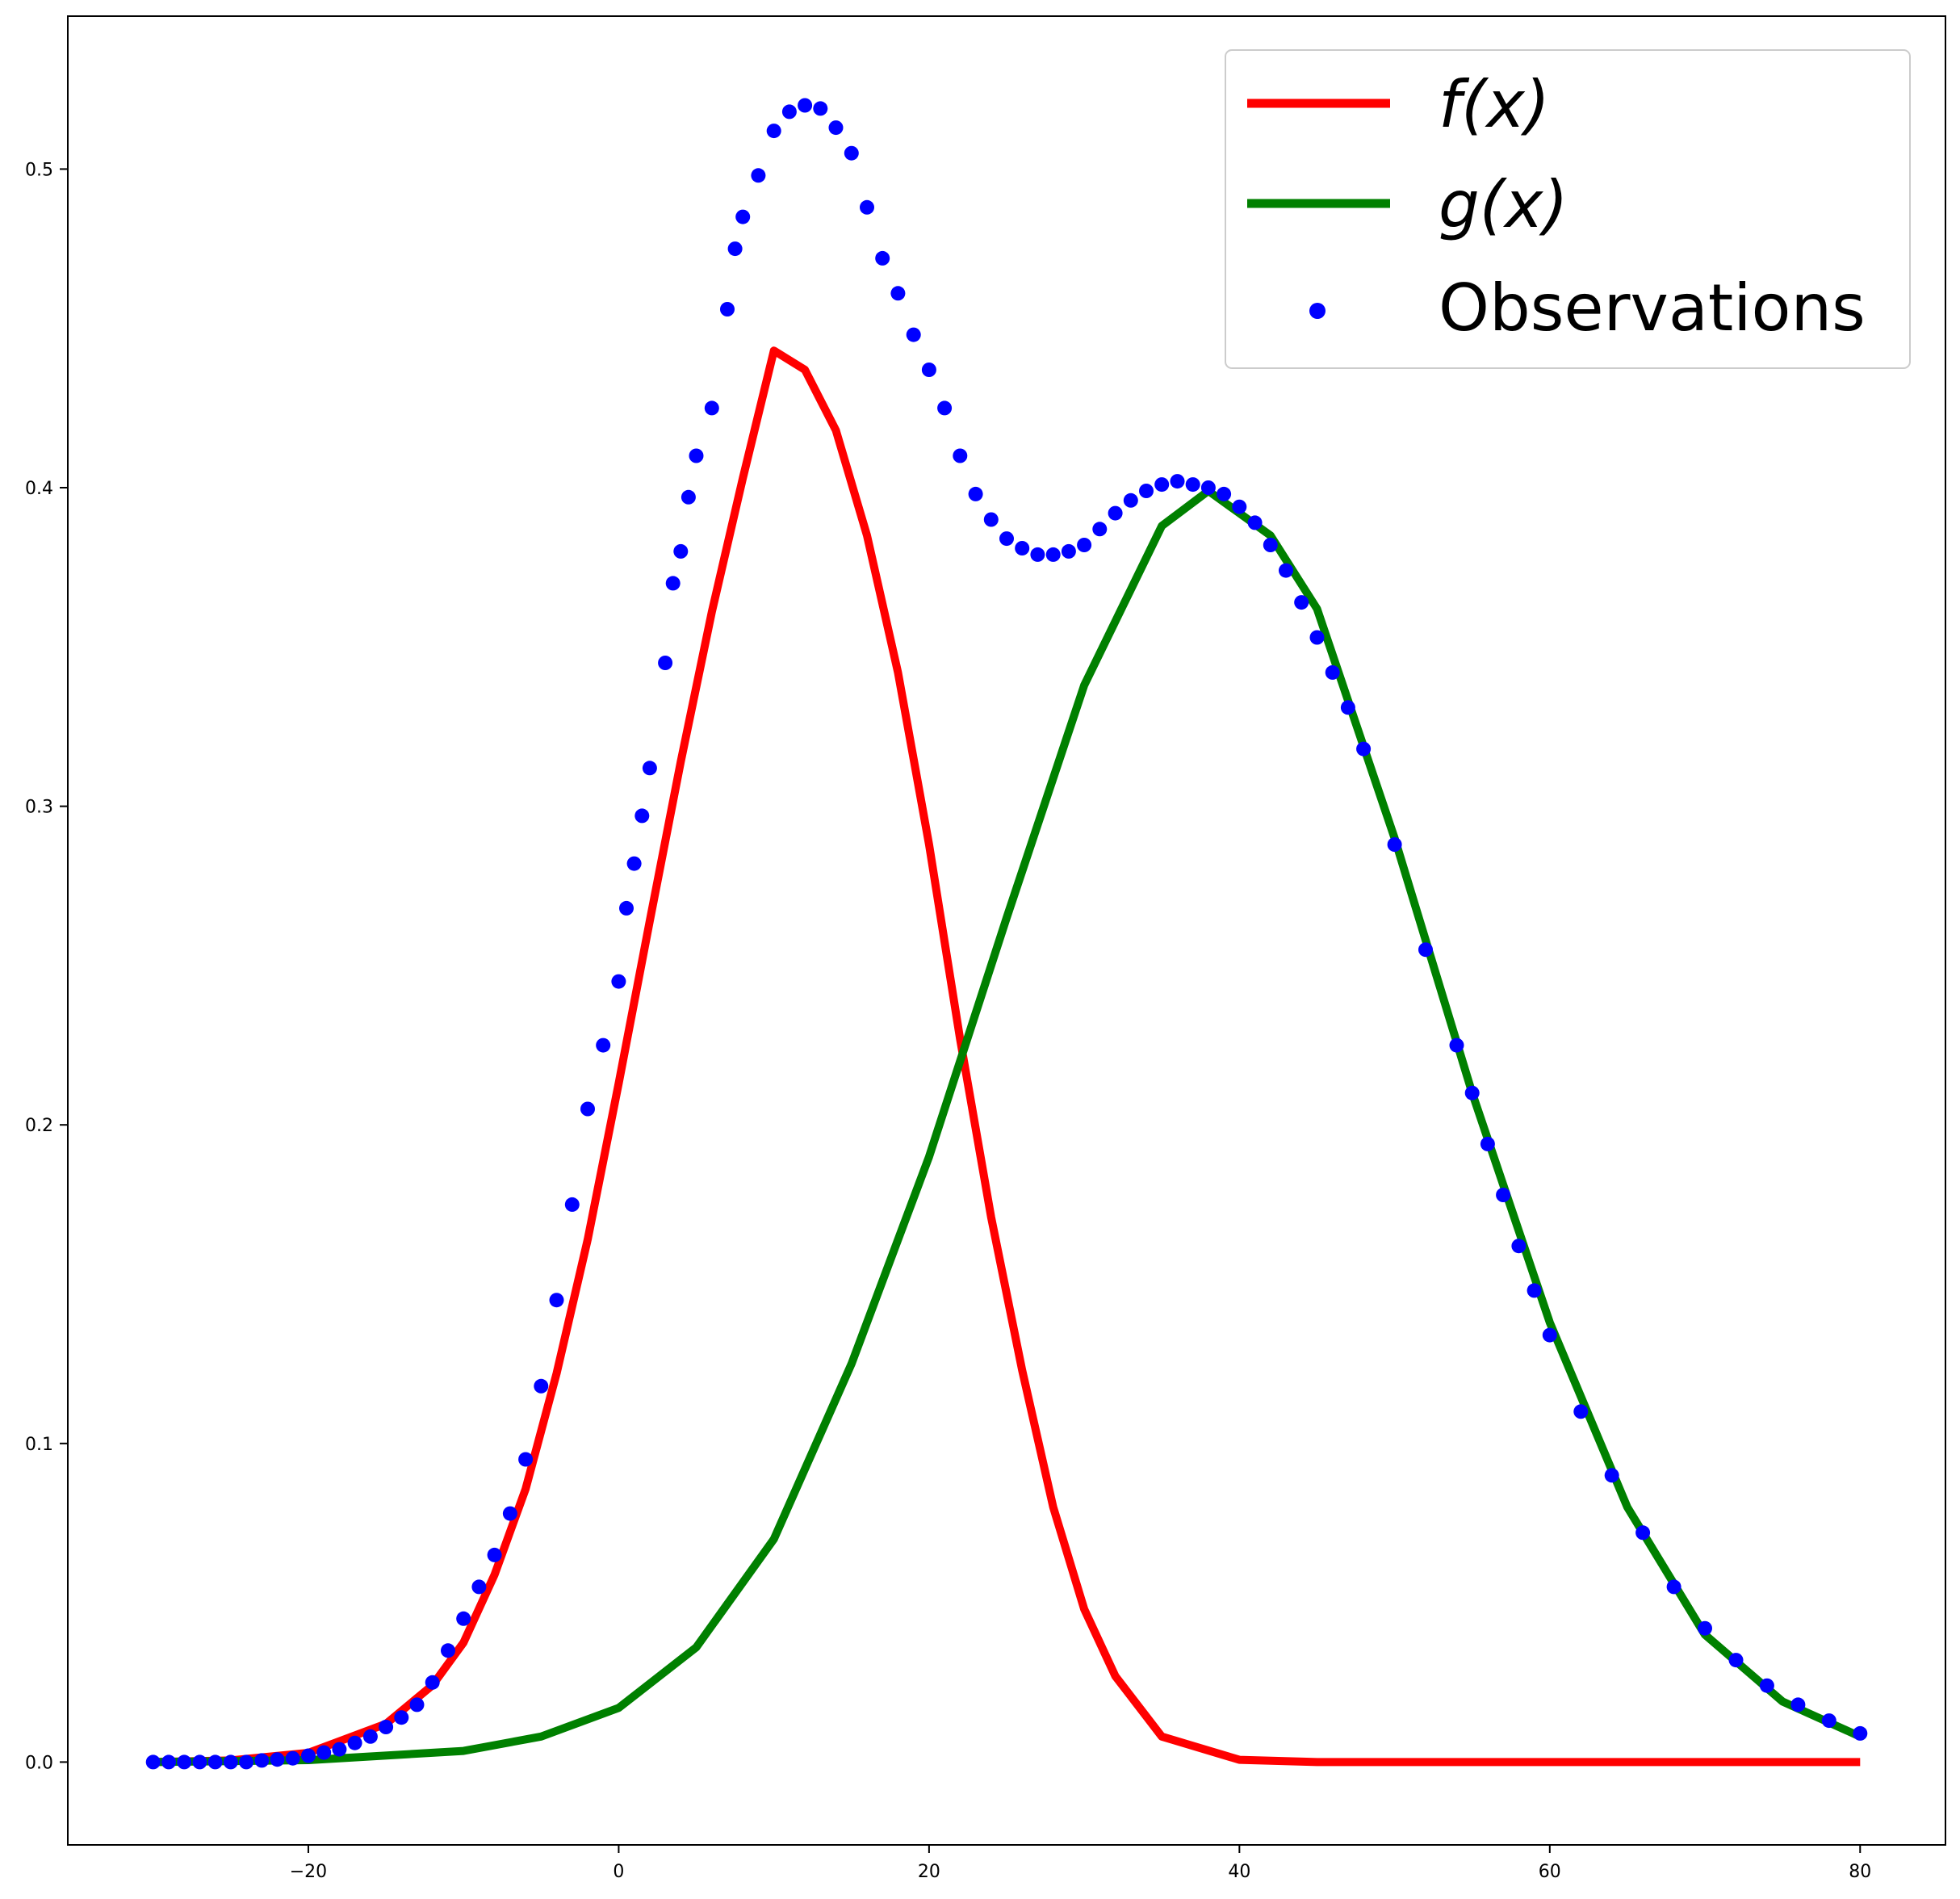  What do you see at coordinates (1652, 308) in the screenshot?
I see `legend-label-observations: Observations` at bounding box center [1652, 308].